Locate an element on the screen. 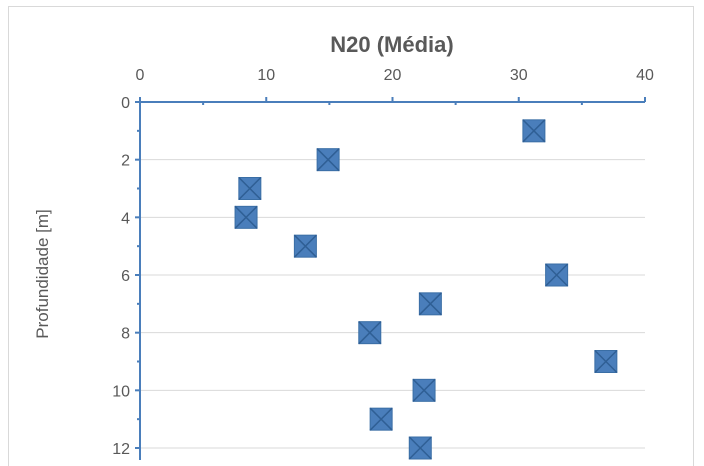 This screenshot has height=466, width=704. x-tick-label: 0 is located at coordinates (140, 75).